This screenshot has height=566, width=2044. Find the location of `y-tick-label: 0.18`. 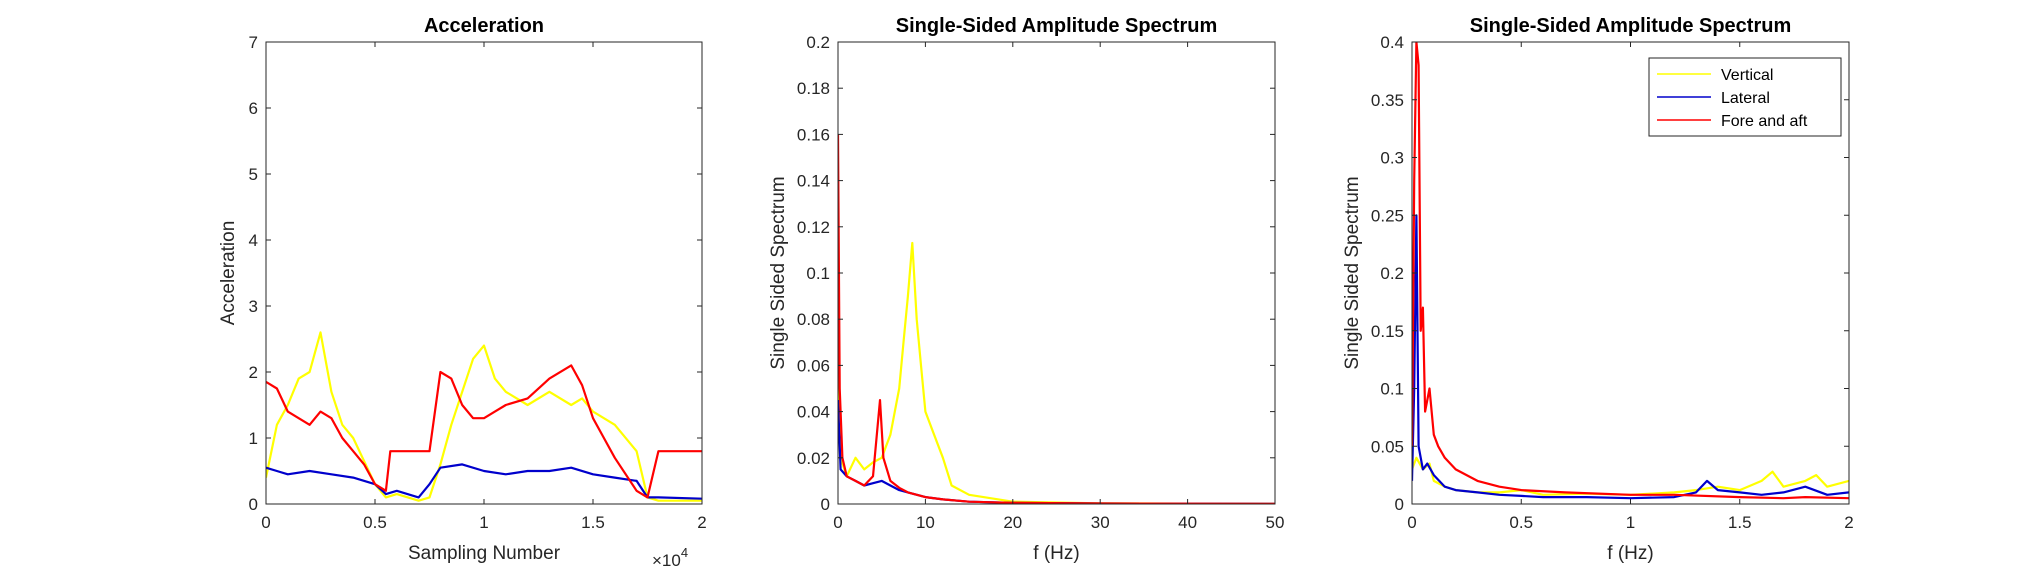

y-tick-label: 0.18 is located at coordinates (813, 88).